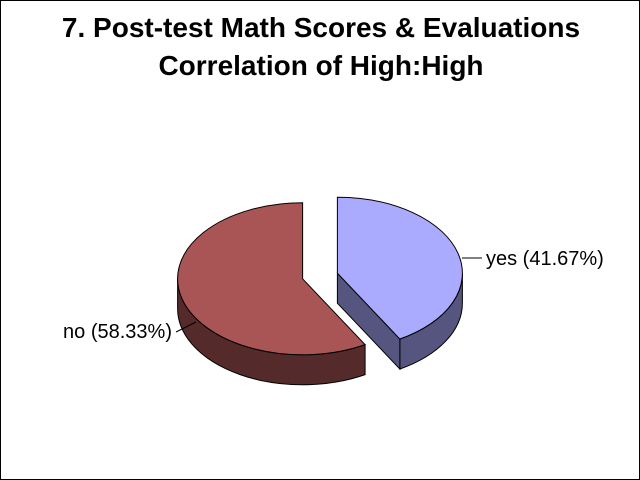 Image resolution: width=640 pixels, height=480 pixels. What do you see at coordinates (321, 27) in the screenshot?
I see `chart-title-line-1: 7. Post-test Math Scores & Evaluations` at bounding box center [321, 27].